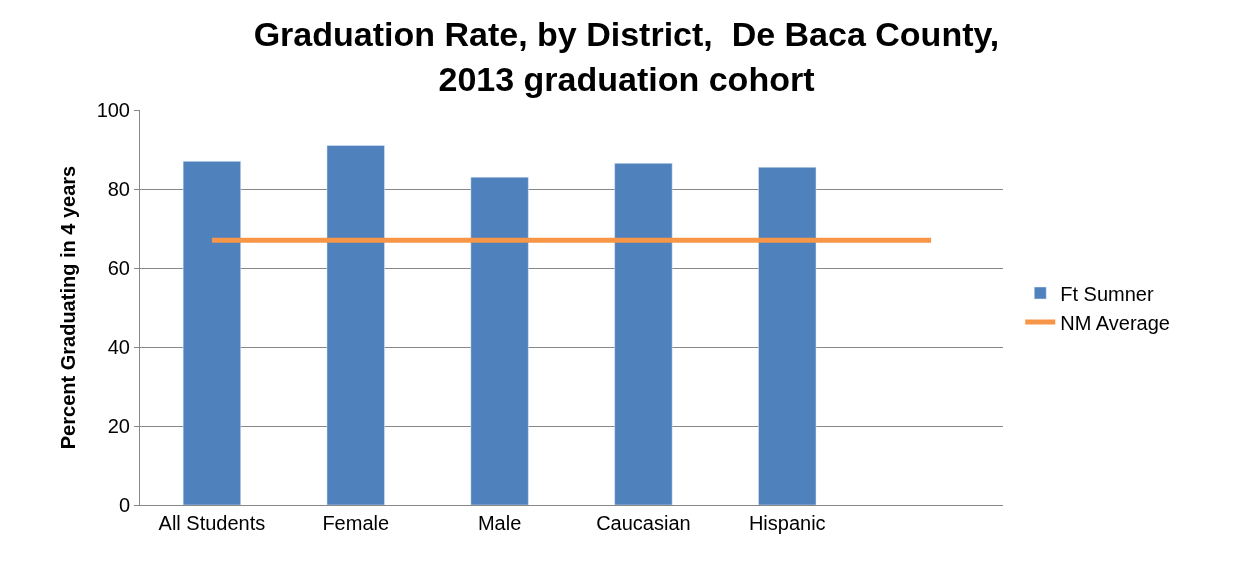  I want to click on y-tick-label: 40, so click(118, 347).